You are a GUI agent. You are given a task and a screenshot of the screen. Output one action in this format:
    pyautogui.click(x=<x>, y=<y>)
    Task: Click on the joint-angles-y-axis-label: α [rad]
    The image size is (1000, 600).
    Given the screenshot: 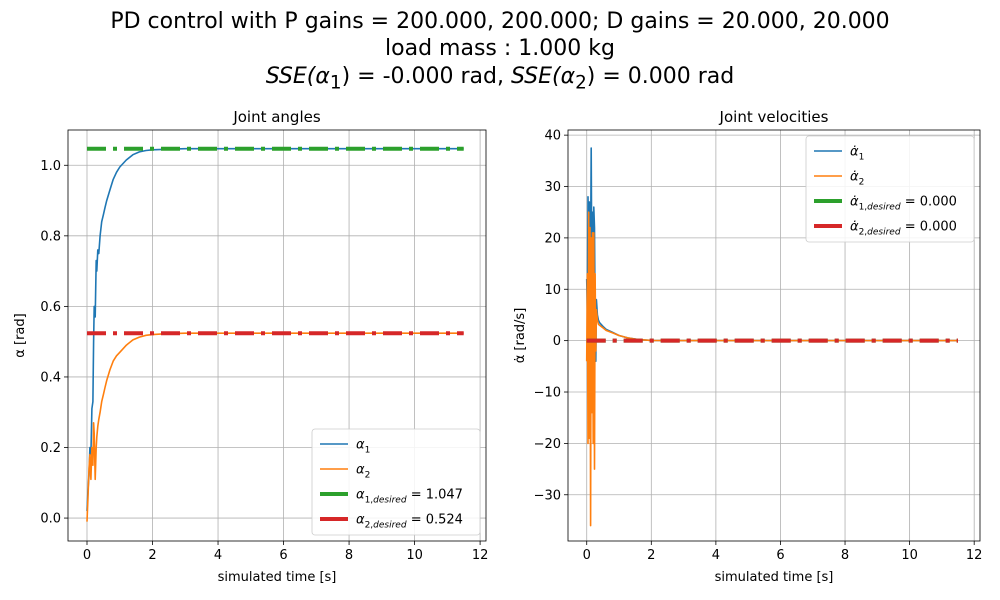 What is the action you would take?
    pyautogui.click(x=20, y=335)
    